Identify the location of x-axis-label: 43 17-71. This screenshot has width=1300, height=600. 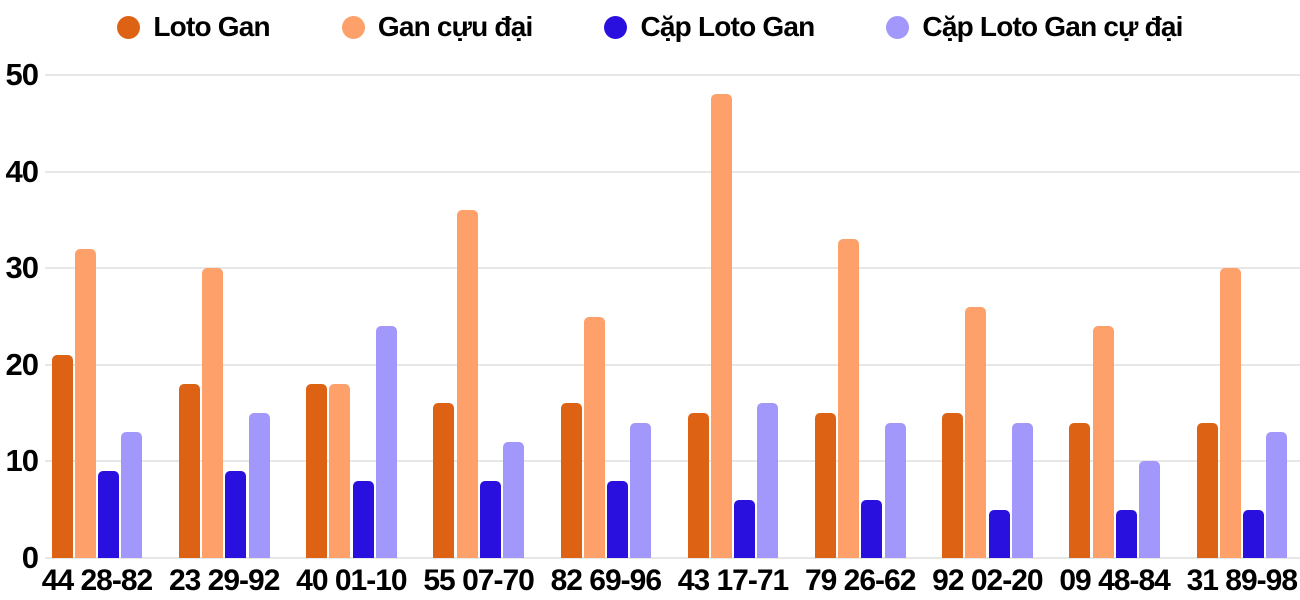
(733, 580).